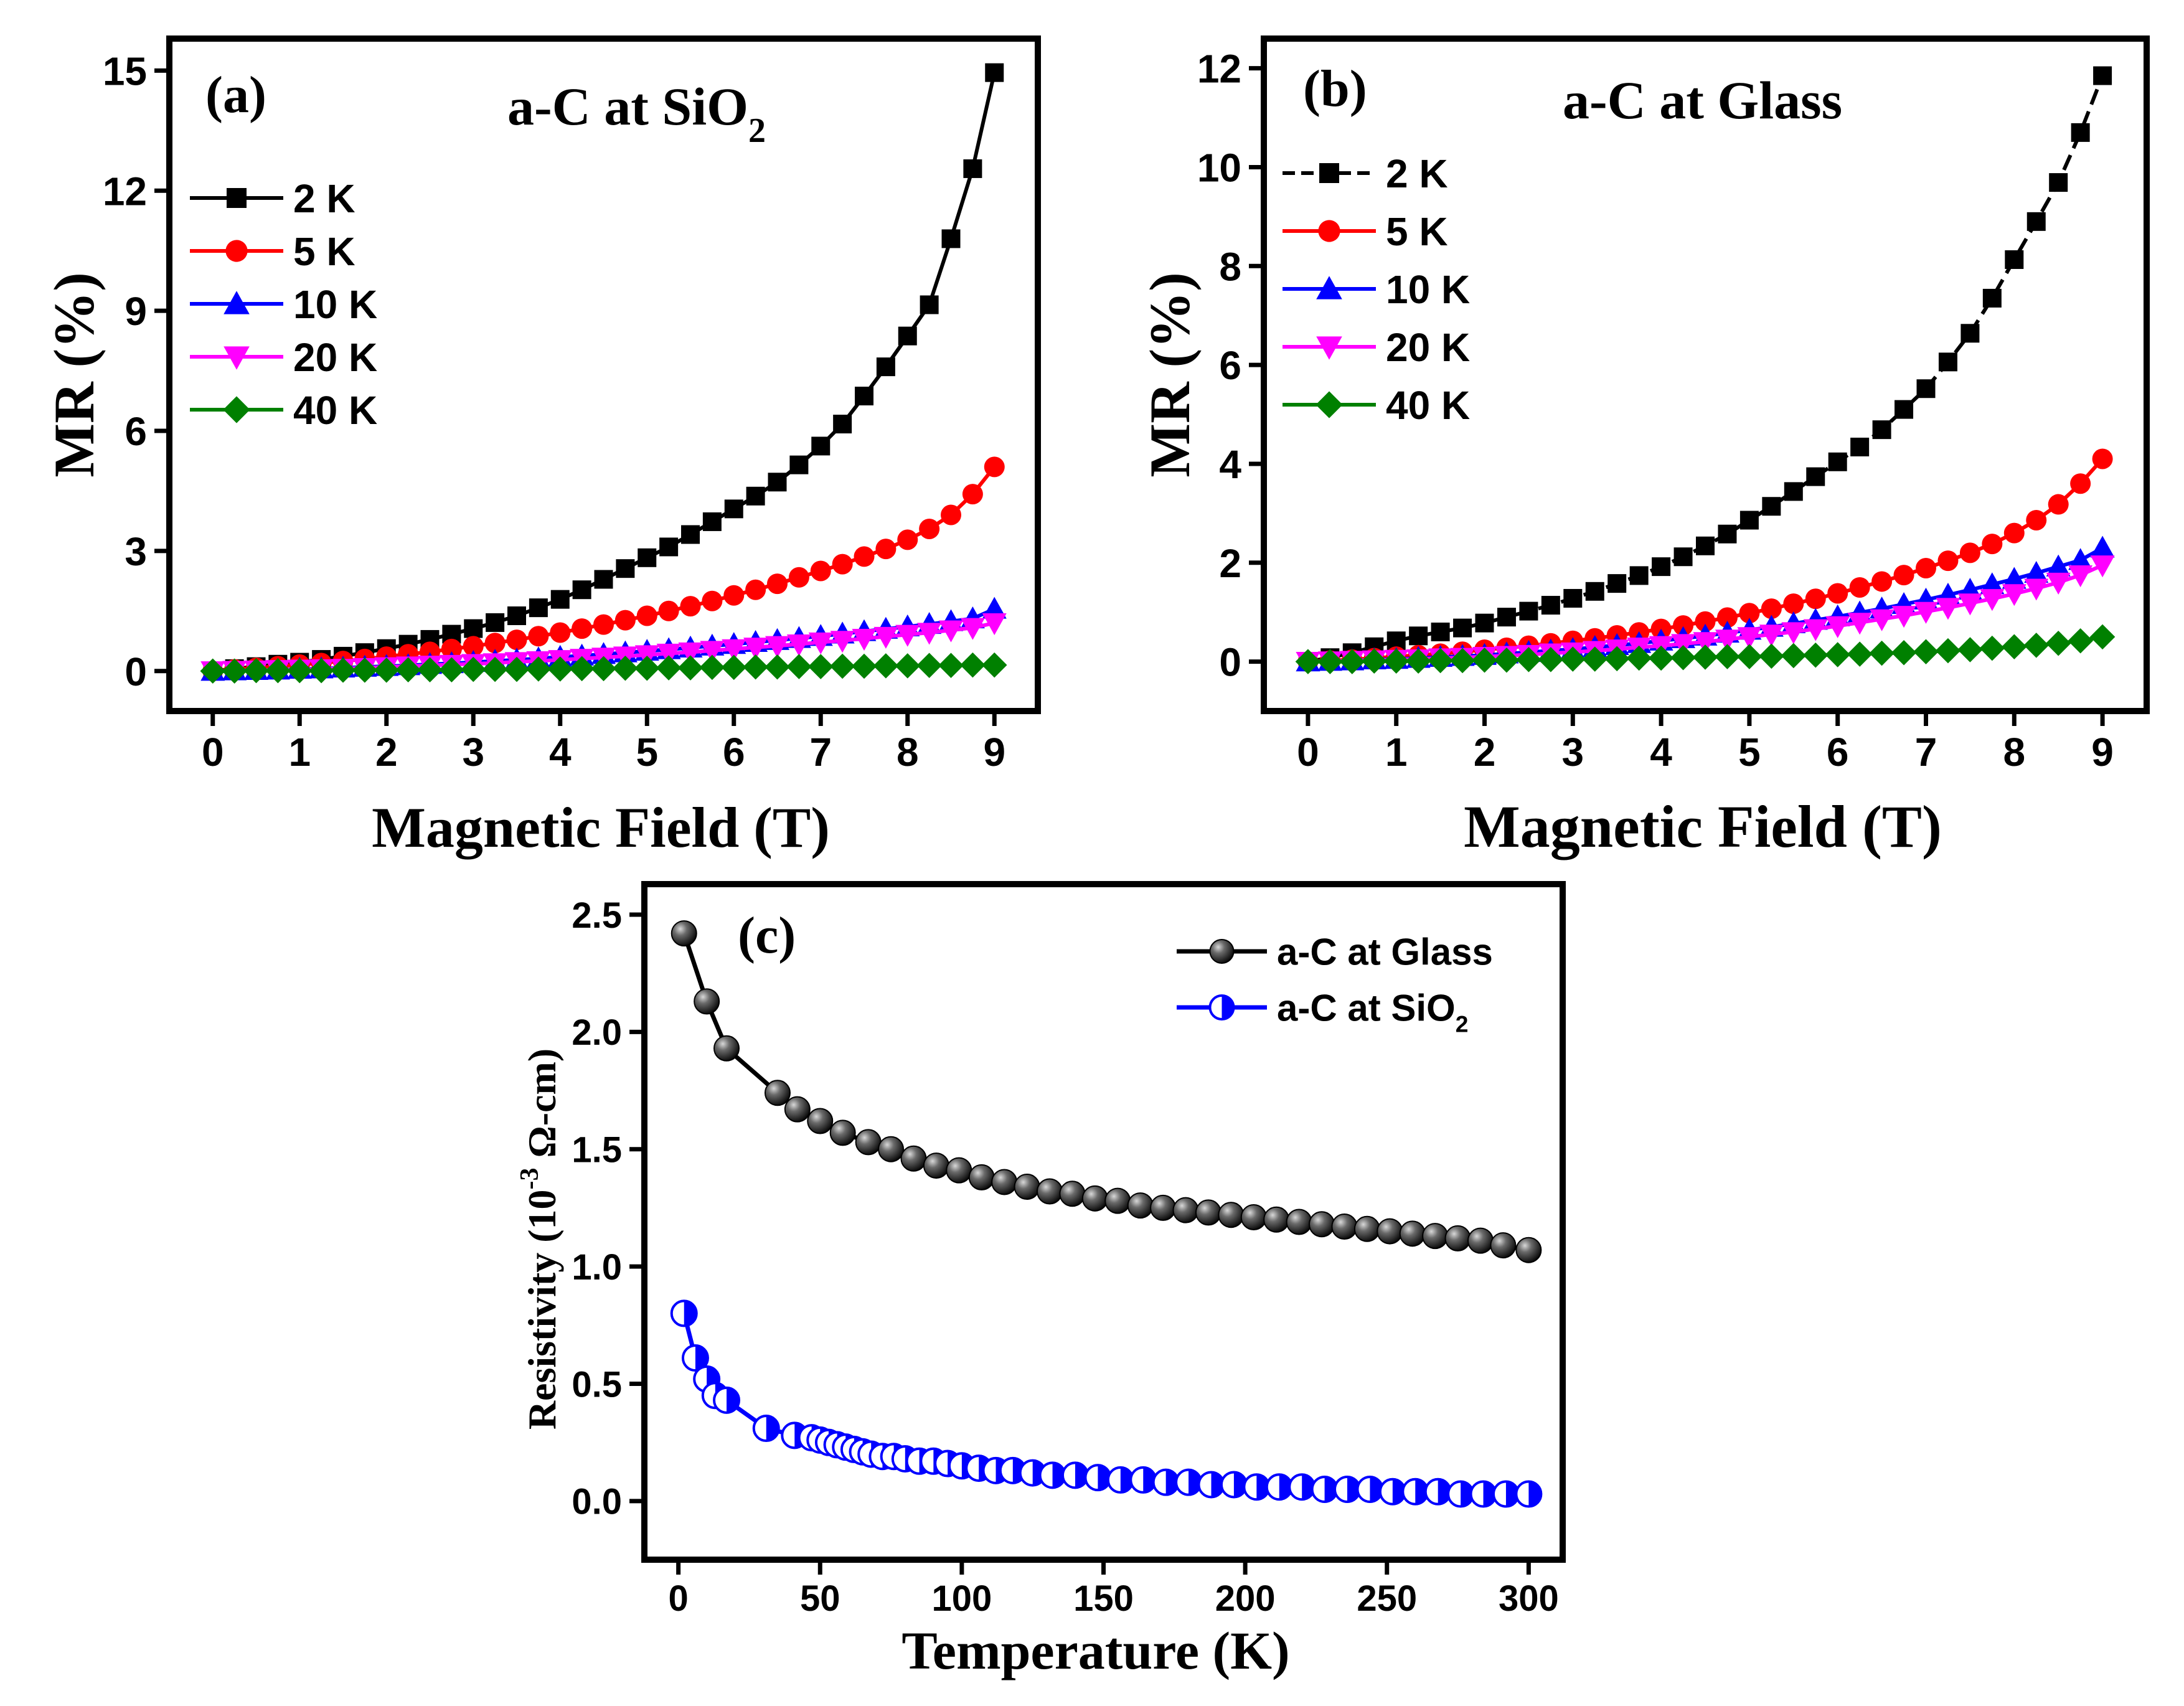 Image resolution: width=2184 pixels, height=1706 pixels. Describe the element at coordinates (1703, 100) in the screenshot. I see `panel-b-title: a-C at Glass` at that location.